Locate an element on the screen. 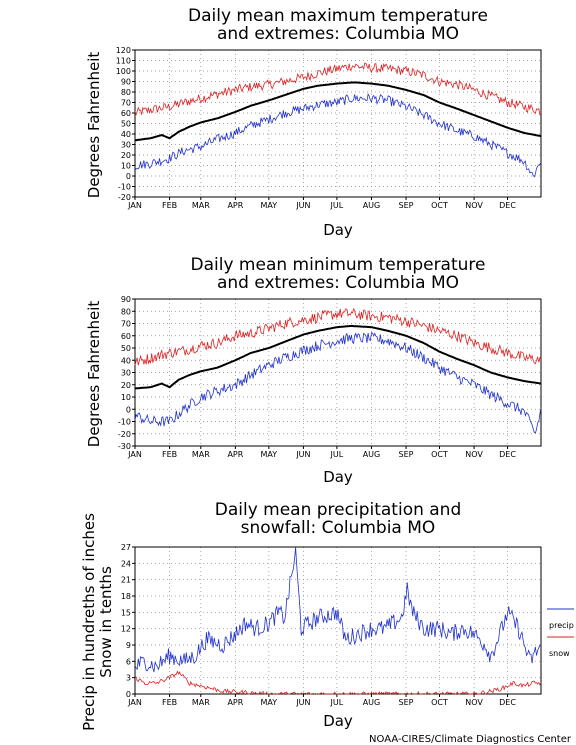 The height and width of the screenshot is (745, 576). y-tick-label: 100 is located at coordinates (123, 71).